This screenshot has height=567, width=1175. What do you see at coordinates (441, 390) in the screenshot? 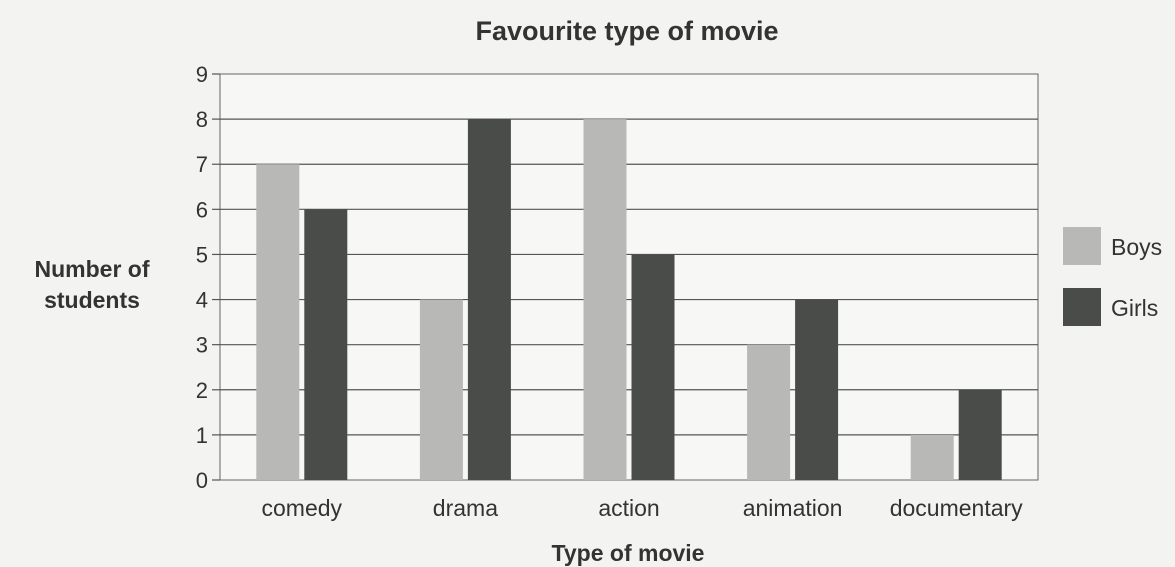
I see `bar-boys-drama` at bounding box center [441, 390].